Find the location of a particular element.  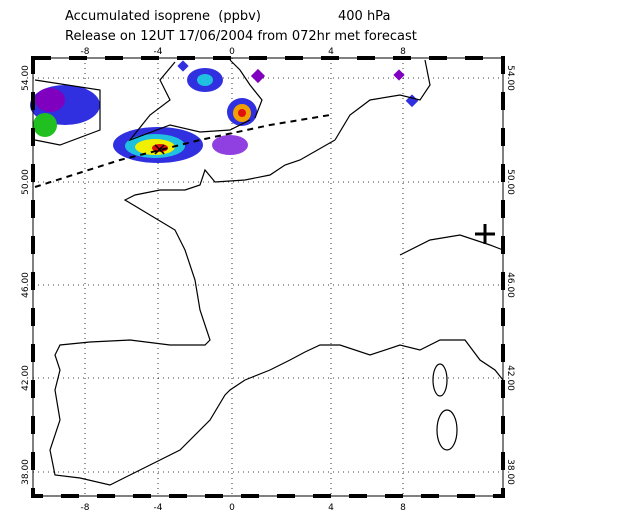

lon-label-top: -8 is located at coordinates (85, 52).